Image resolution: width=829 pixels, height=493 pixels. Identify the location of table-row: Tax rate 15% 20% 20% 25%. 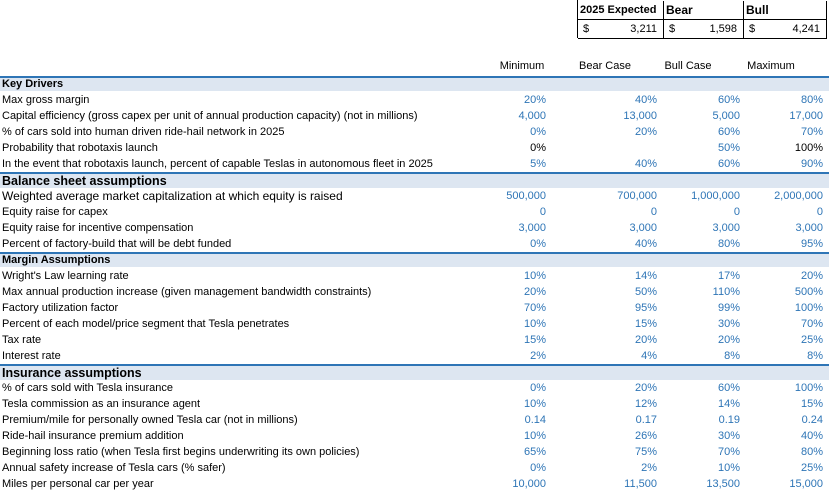
(414, 340).